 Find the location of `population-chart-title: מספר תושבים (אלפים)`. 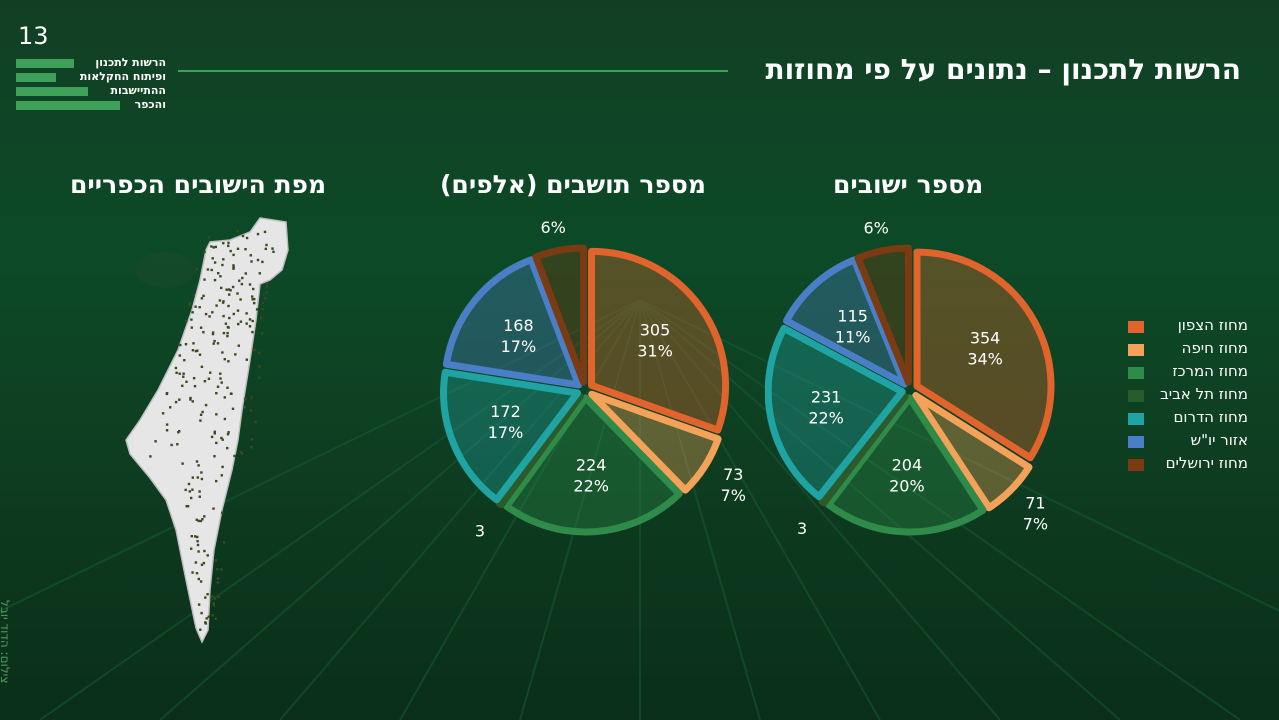

population-chart-title: מספר תושבים (אלפים) is located at coordinates (573, 184).